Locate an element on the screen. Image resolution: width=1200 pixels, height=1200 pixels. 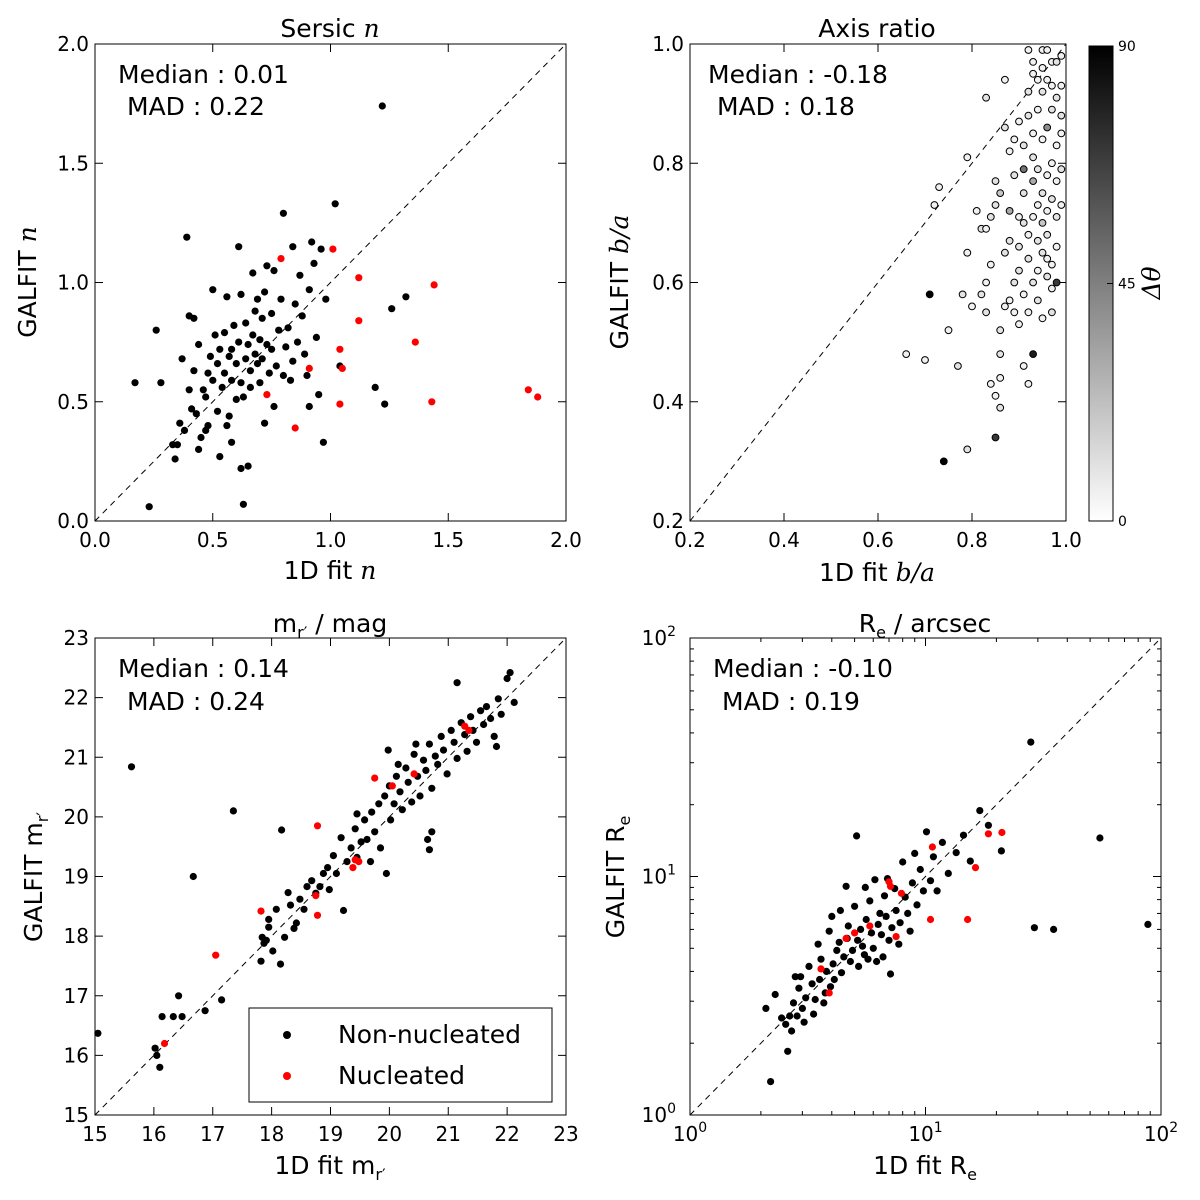
x-tick-label: 0.4 is located at coordinates (784, 540).